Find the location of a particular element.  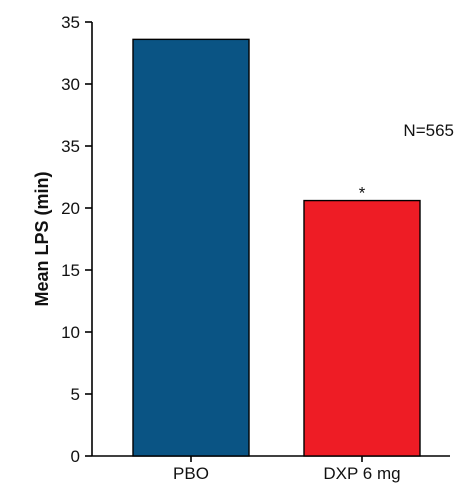

category-label-1: DXP 6 mg is located at coordinates (361, 473).